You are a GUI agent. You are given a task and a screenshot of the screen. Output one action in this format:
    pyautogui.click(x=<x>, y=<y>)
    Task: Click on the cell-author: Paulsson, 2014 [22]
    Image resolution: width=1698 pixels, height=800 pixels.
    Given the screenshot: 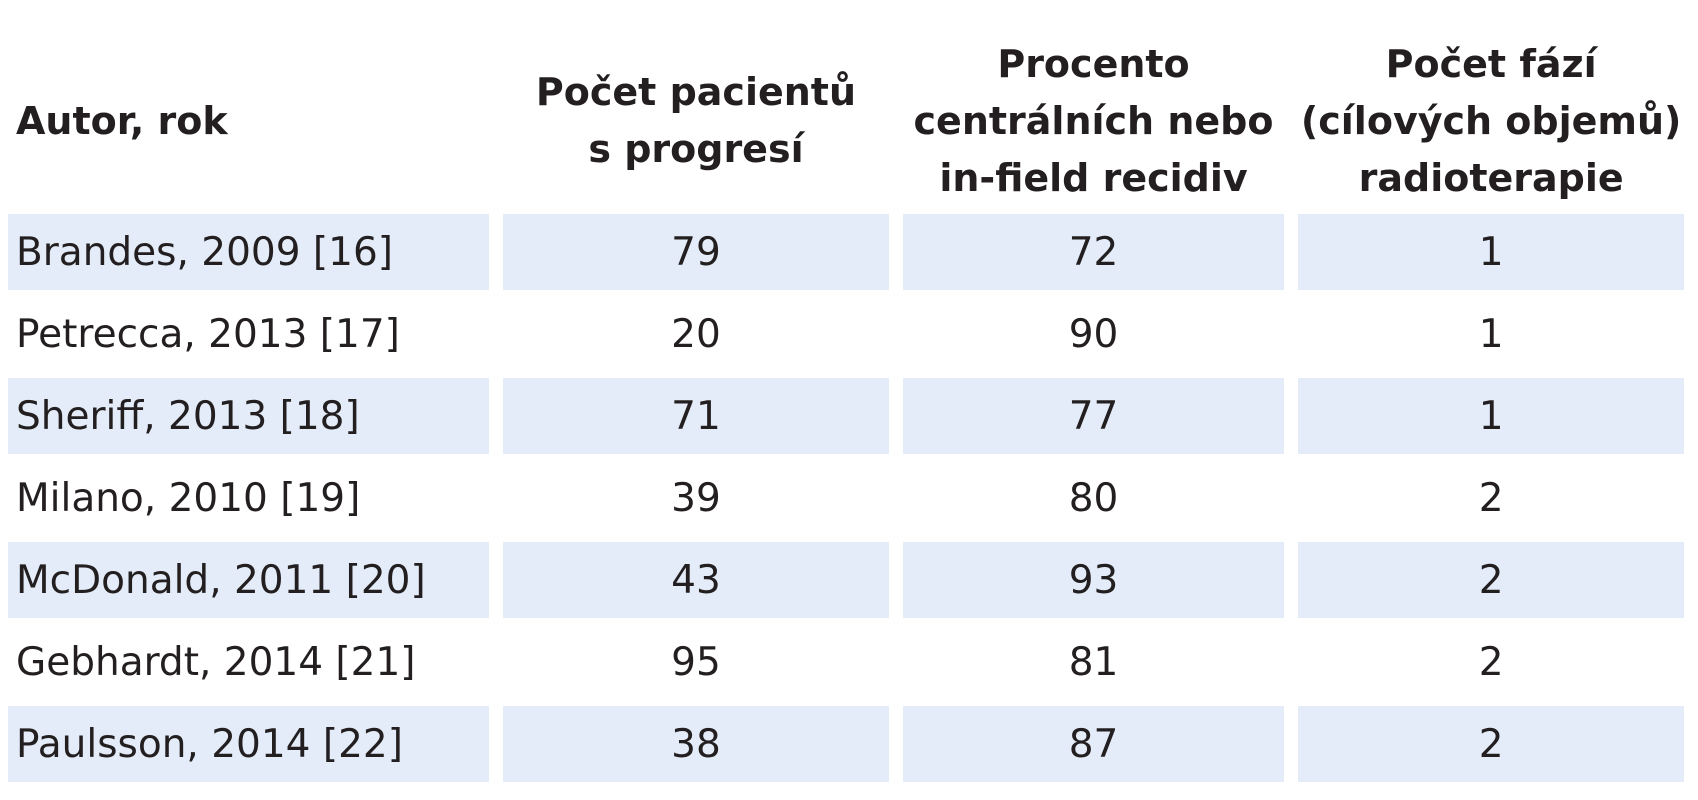 What is the action you would take?
    pyautogui.click(x=249, y=747)
    